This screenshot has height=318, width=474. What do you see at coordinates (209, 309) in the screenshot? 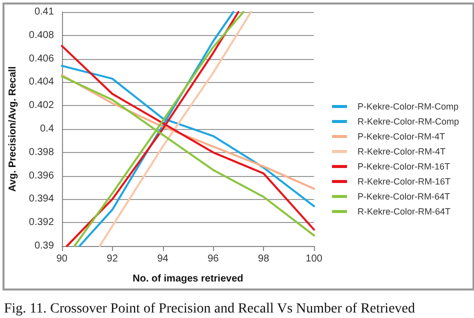
I see `caption: Fig. 11. Crossover Point of Precision and Recall Vs Number of Retrieved` at bounding box center [209, 309].